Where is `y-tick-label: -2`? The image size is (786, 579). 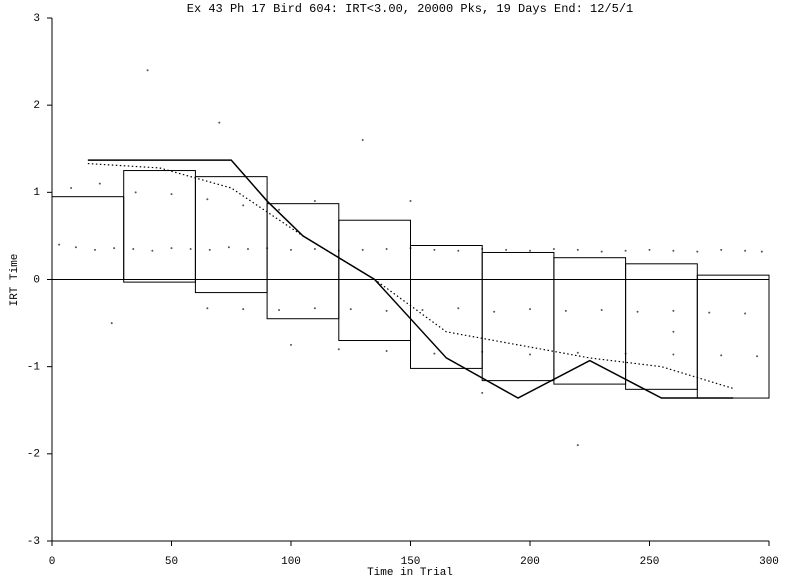
y-tick-label: -2 is located at coordinates (33, 455).